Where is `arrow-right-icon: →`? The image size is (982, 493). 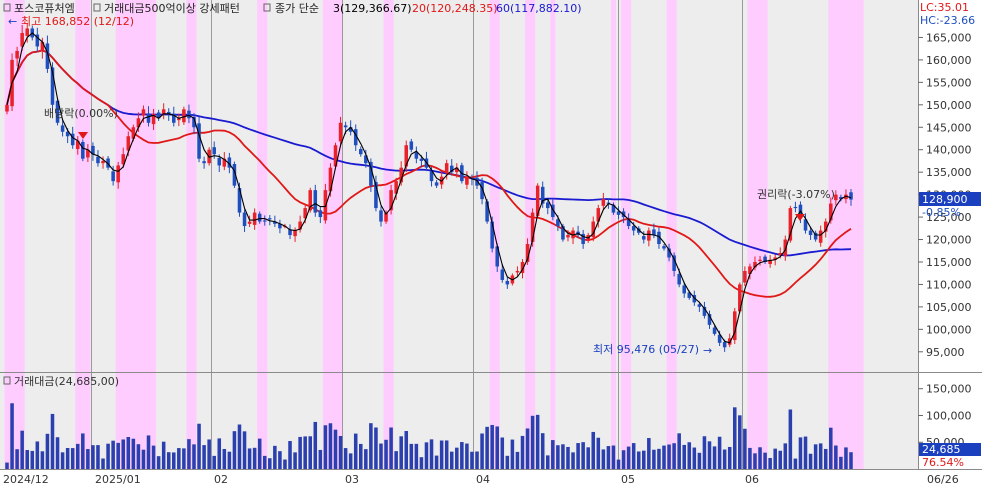
arrow-right-icon: → is located at coordinates (707, 350).